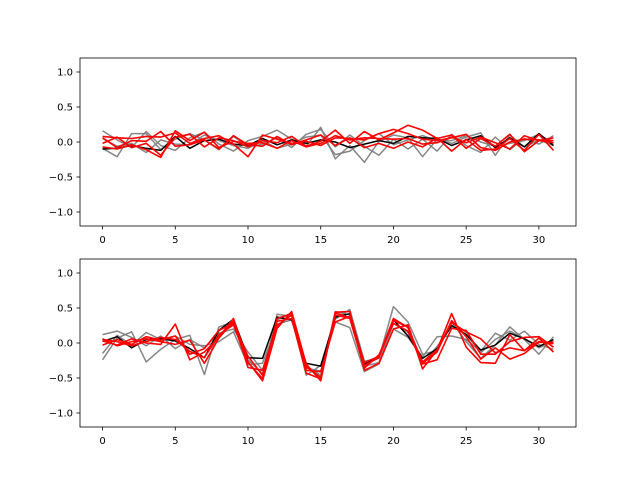  I want to click on bottom-chart-y-tick-label: 1.0, so click(65, 274).